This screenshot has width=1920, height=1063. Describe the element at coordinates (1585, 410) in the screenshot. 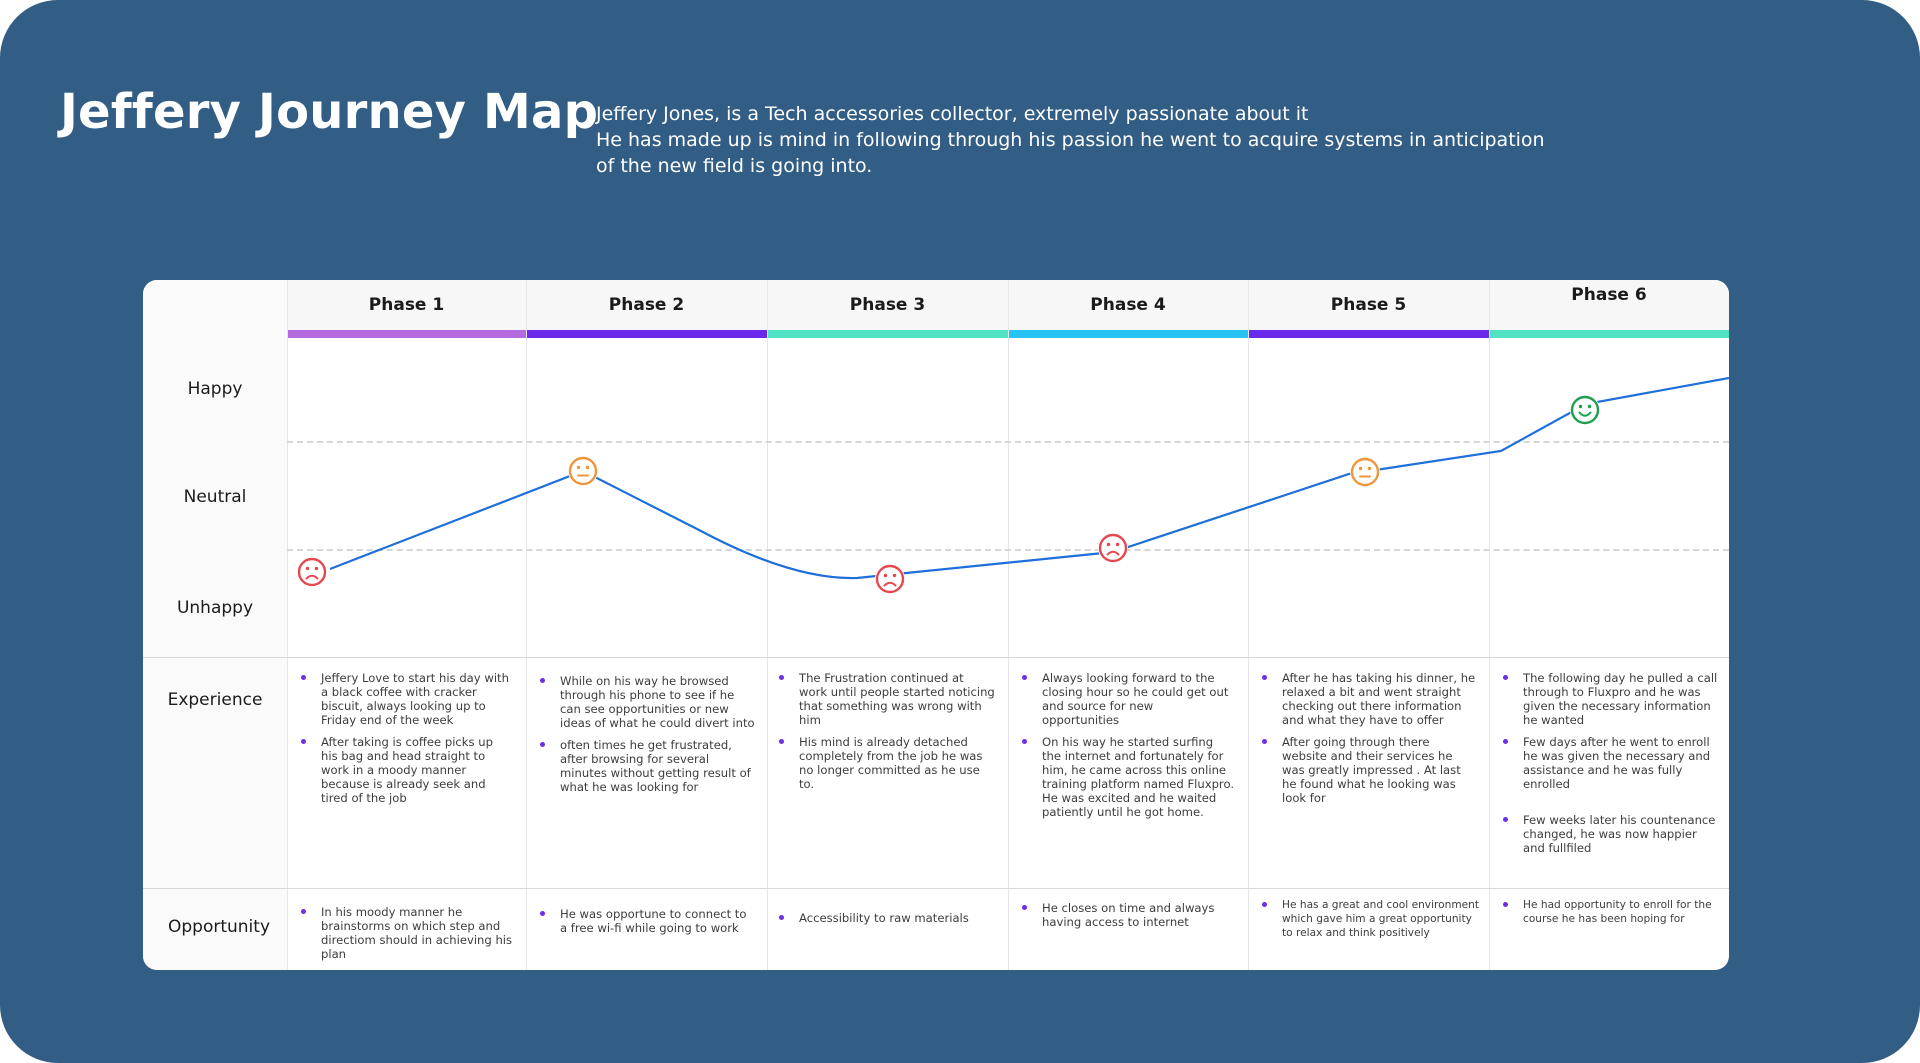

I see `happy-face-icon` at that location.